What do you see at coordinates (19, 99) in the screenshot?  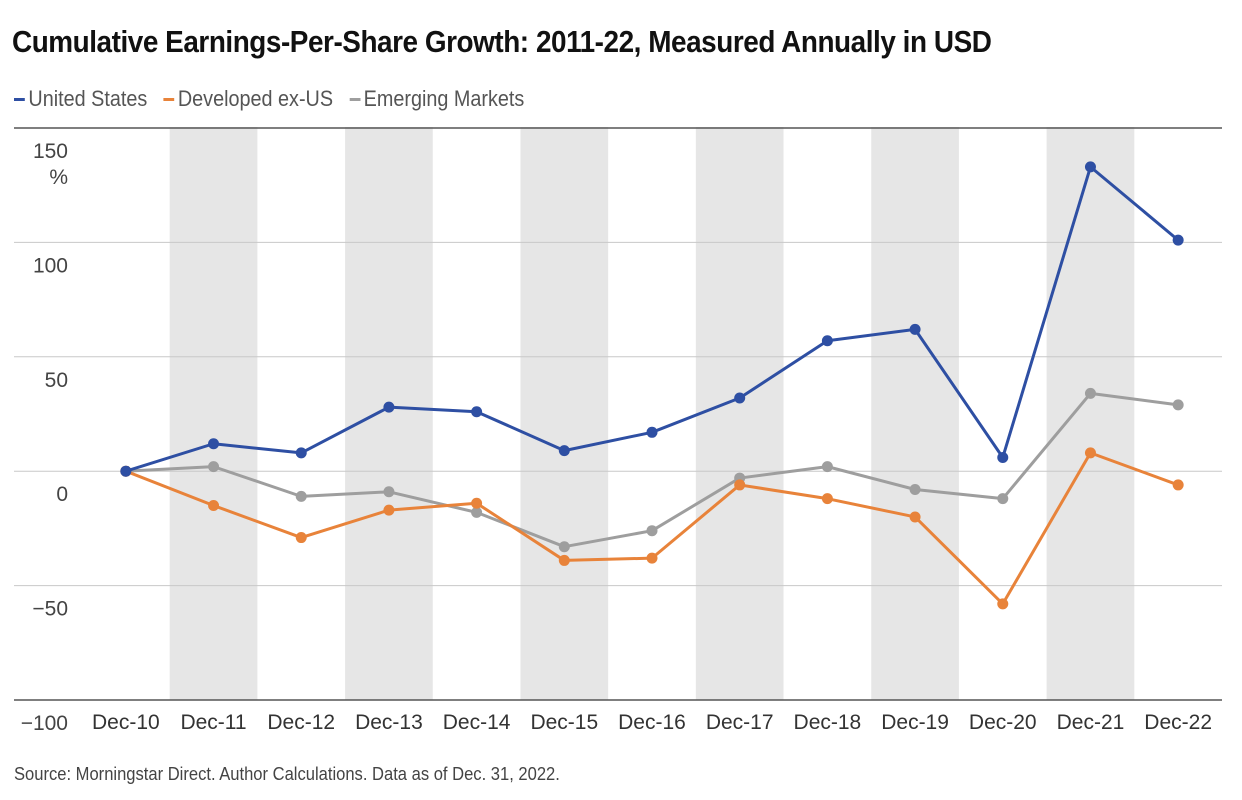 I see `legend-swatch-us` at bounding box center [19, 99].